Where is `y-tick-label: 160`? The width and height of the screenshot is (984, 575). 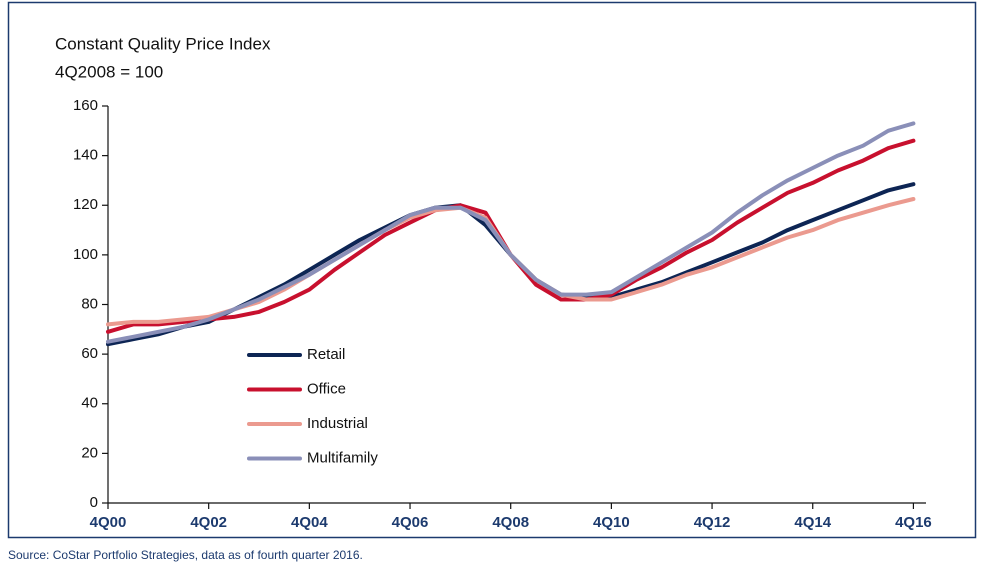
y-tick-label: 160 is located at coordinates (85, 105).